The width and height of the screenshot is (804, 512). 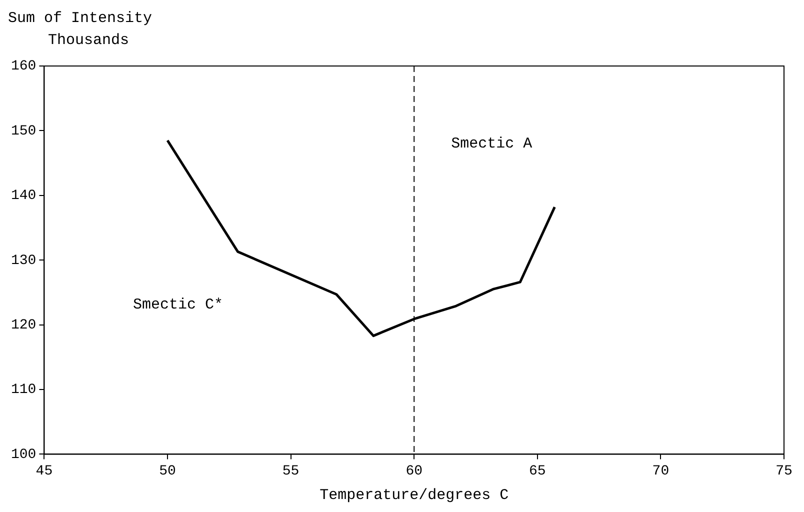 I want to click on y-tick-label: 130, so click(x=23, y=260).